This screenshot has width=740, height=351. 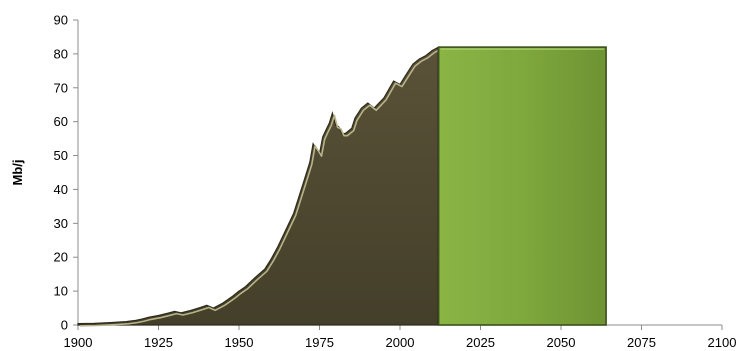 What do you see at coordinates (78, 342) in the screenshot?
I see `x-tick-label: 1900` at bounding box center [78, 342].